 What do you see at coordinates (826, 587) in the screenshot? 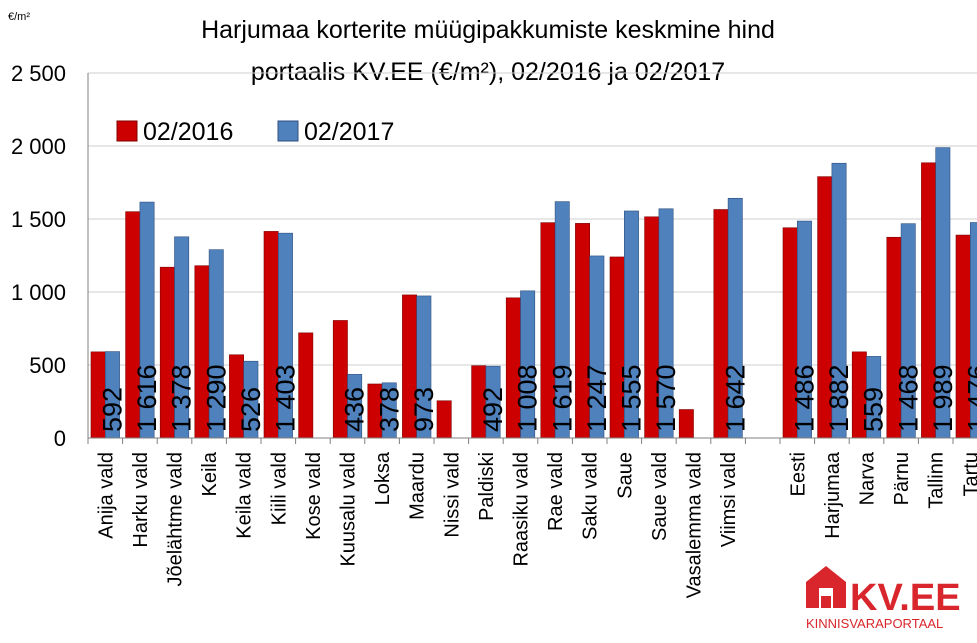
I see `house-icon` at bounding box center [826, 587].